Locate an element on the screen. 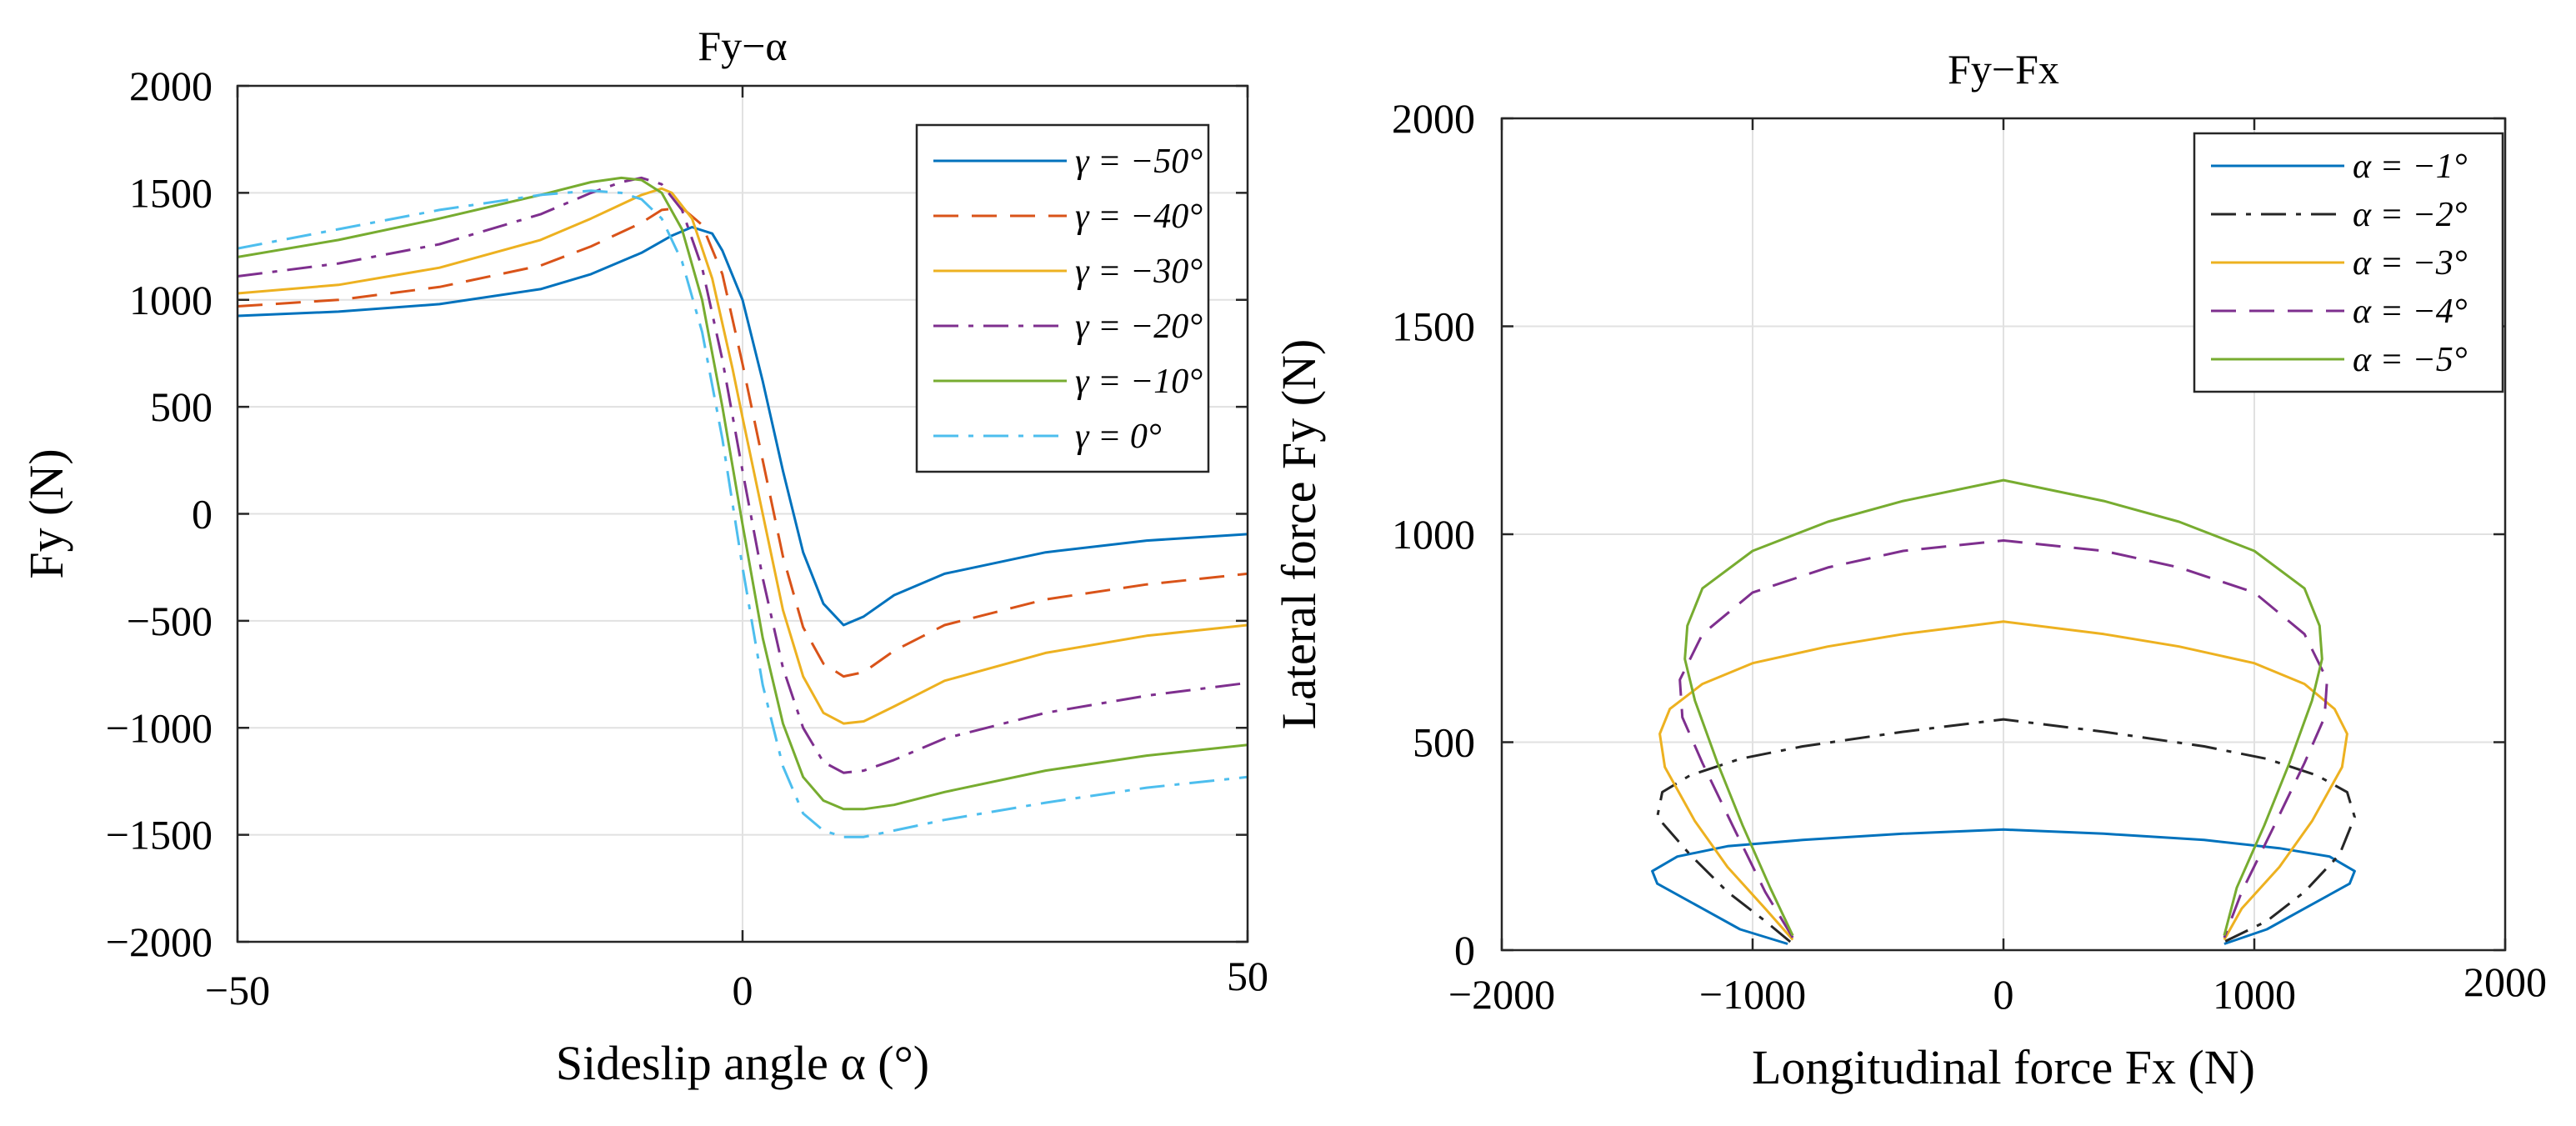 The height and width of the screenshot is (1126, 2576). x-tick-label: 2000 is located at coordinates (2505, 981).